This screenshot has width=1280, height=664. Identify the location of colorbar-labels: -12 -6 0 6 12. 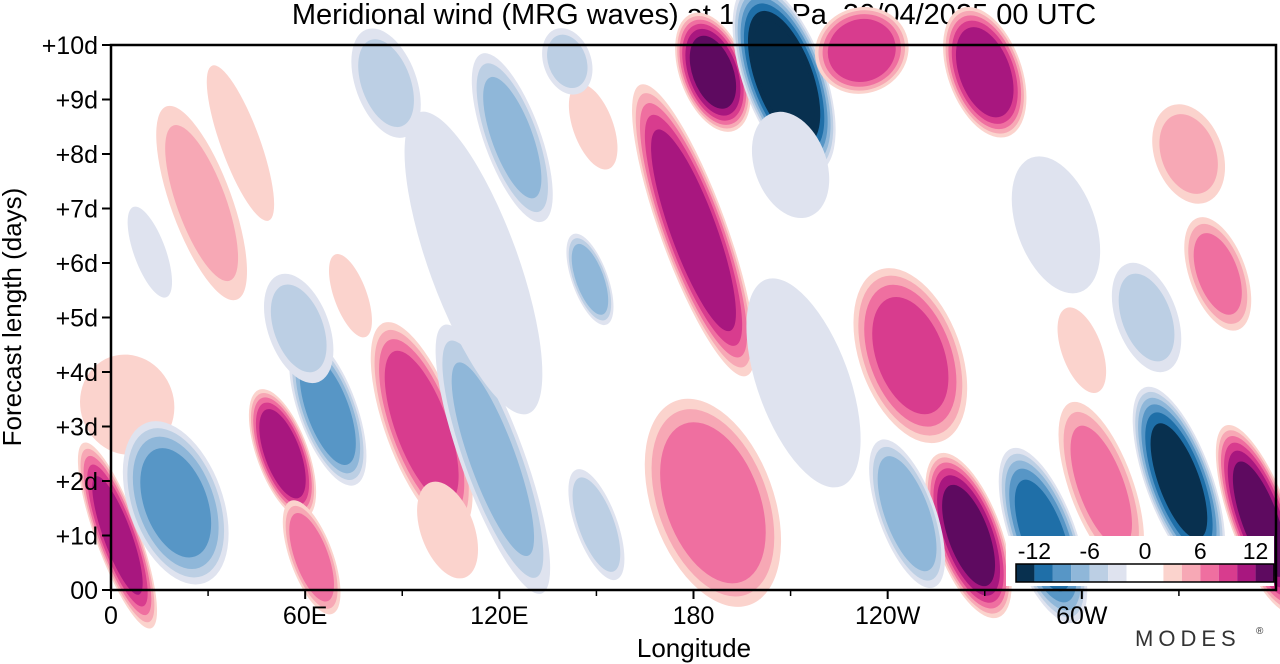
(1143, 551).